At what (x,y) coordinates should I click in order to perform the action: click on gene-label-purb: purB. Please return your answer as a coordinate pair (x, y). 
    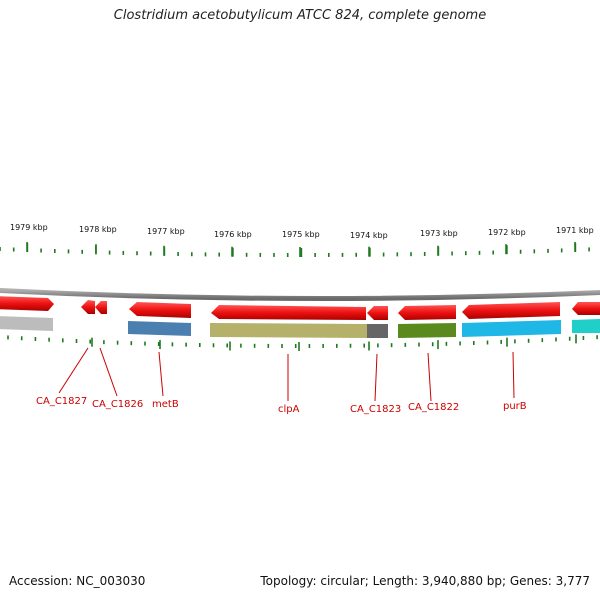
    Looking at the image, I should click on (515, 406).